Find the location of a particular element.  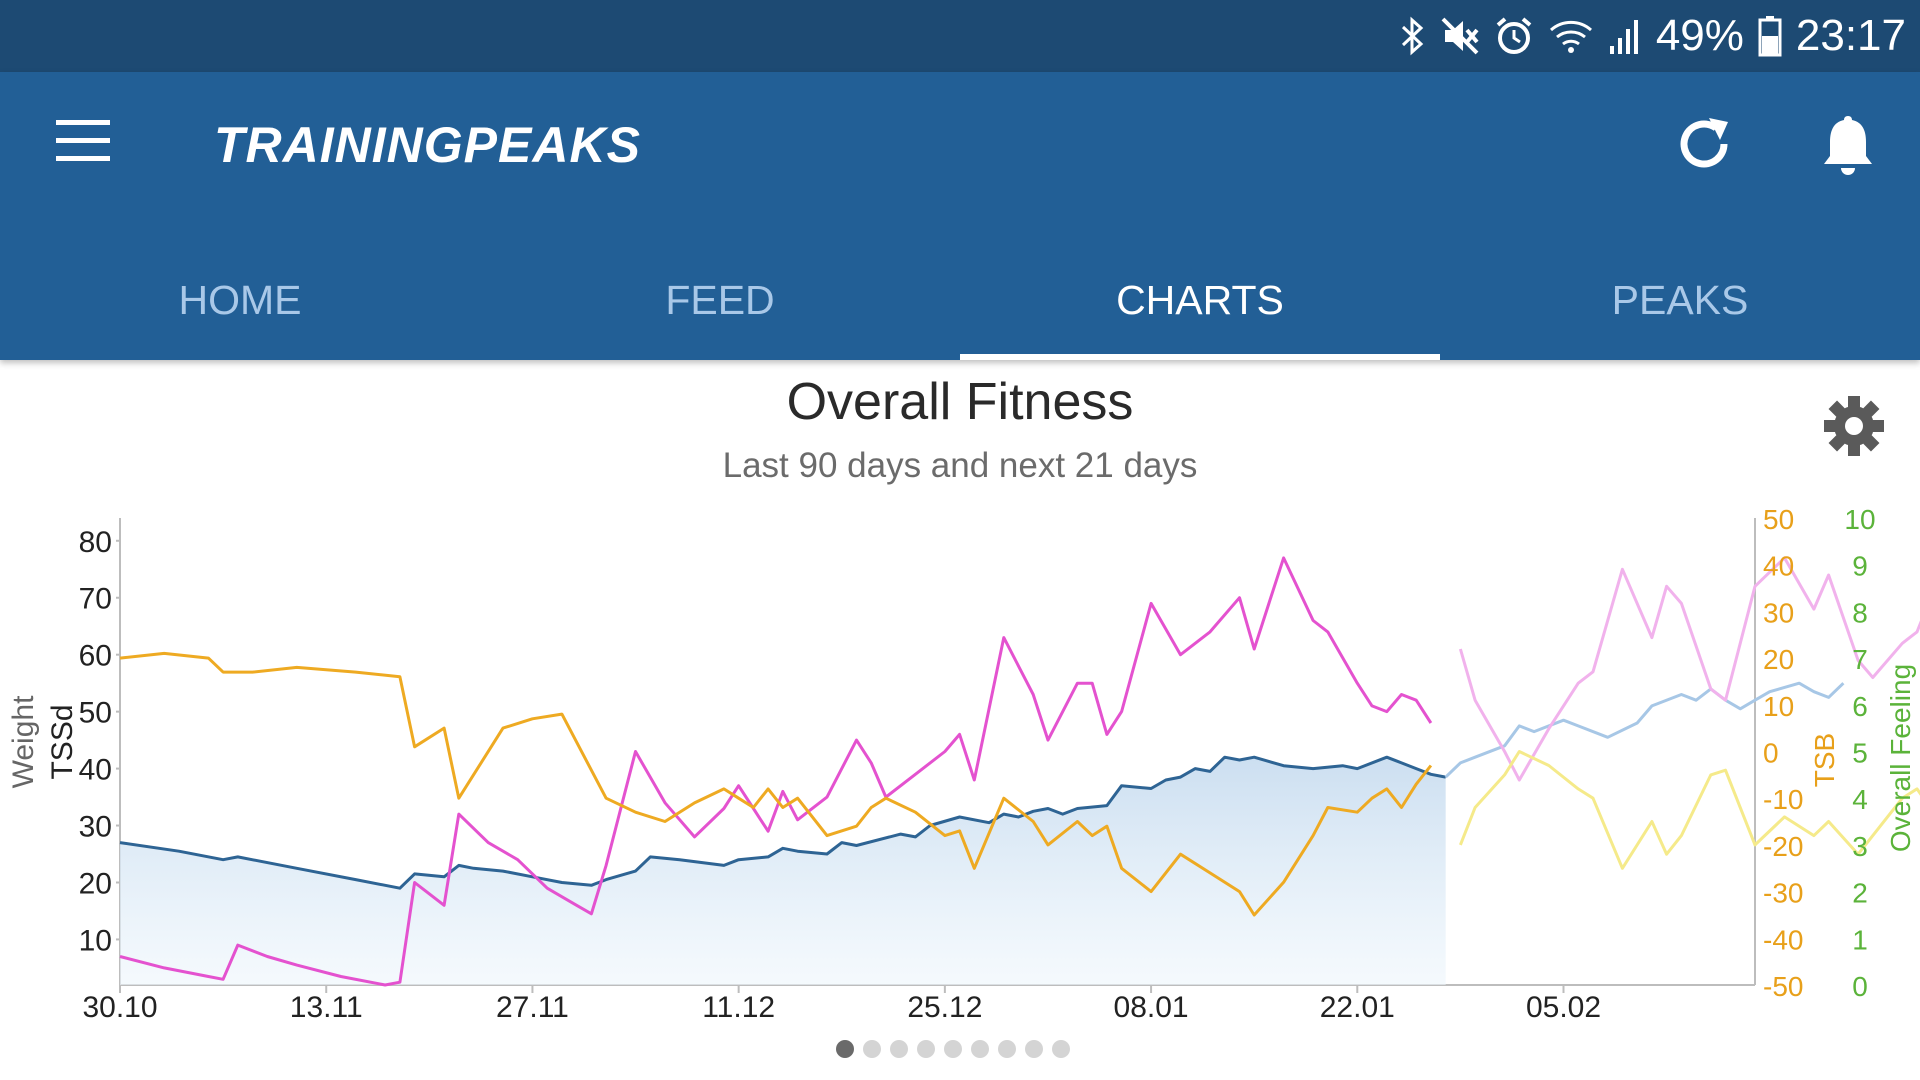

alarm-icon is located at coordinates (1514, 36).